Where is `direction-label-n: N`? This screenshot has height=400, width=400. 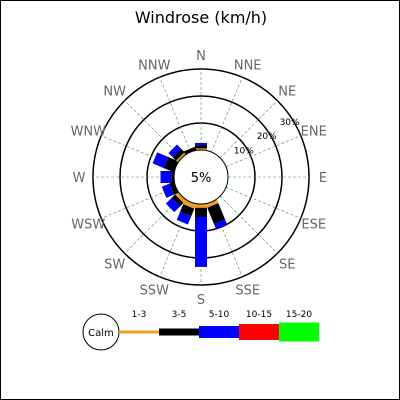
direction-label-n: N is located at coordinates (201, 56).